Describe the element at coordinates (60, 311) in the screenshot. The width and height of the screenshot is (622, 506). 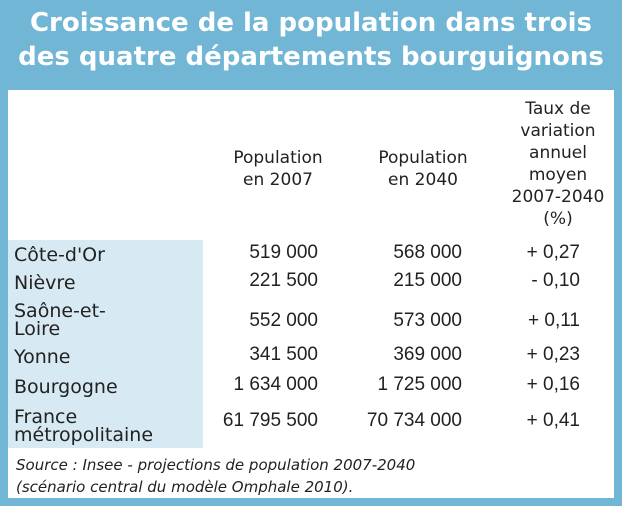
I see `row-label-line: Saône-et-` at that location.